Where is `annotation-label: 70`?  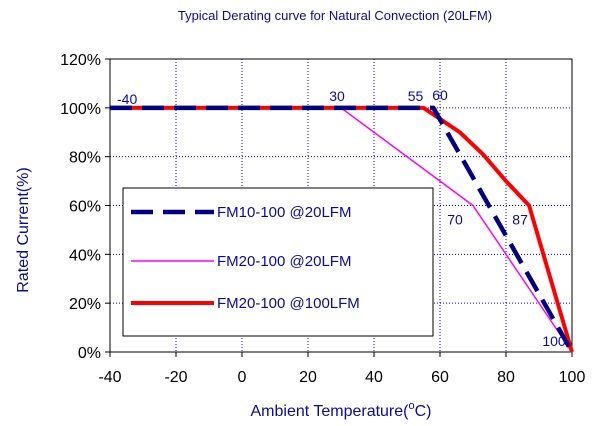 annotation-label: 70 is located at coordinates (455, 220).